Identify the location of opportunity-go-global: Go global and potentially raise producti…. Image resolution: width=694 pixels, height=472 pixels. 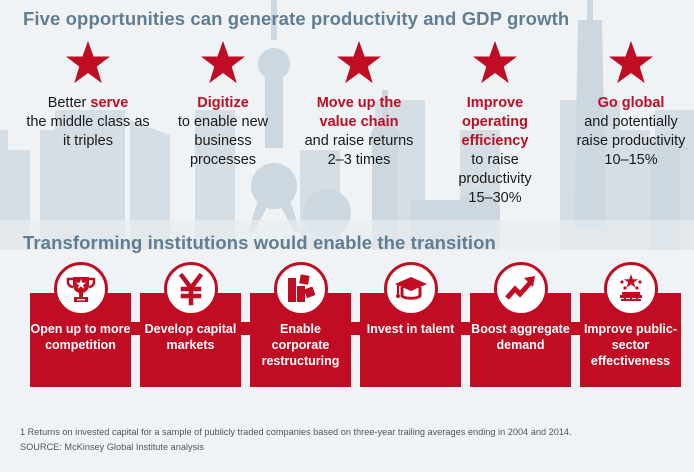
(630, 105).